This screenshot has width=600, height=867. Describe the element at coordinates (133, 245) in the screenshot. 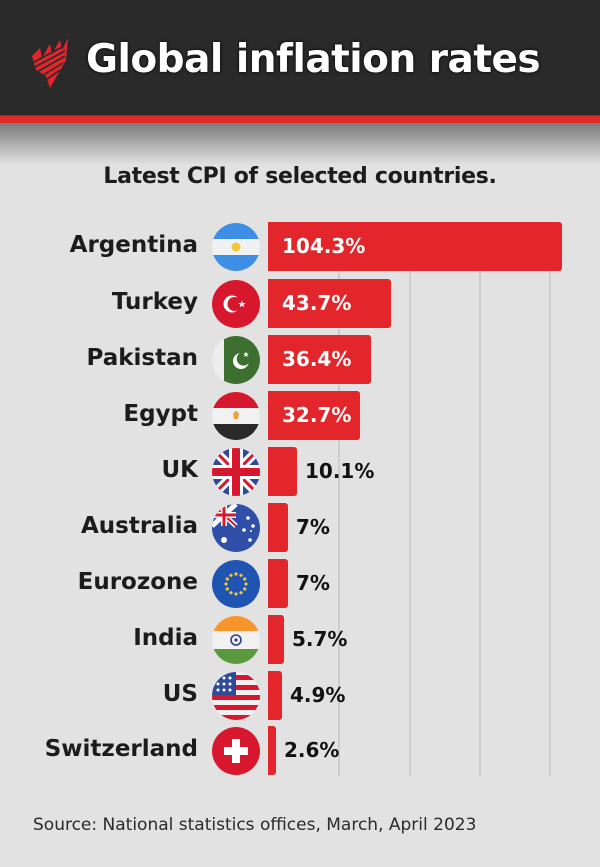

I see `country-label: Argentina` at that location.